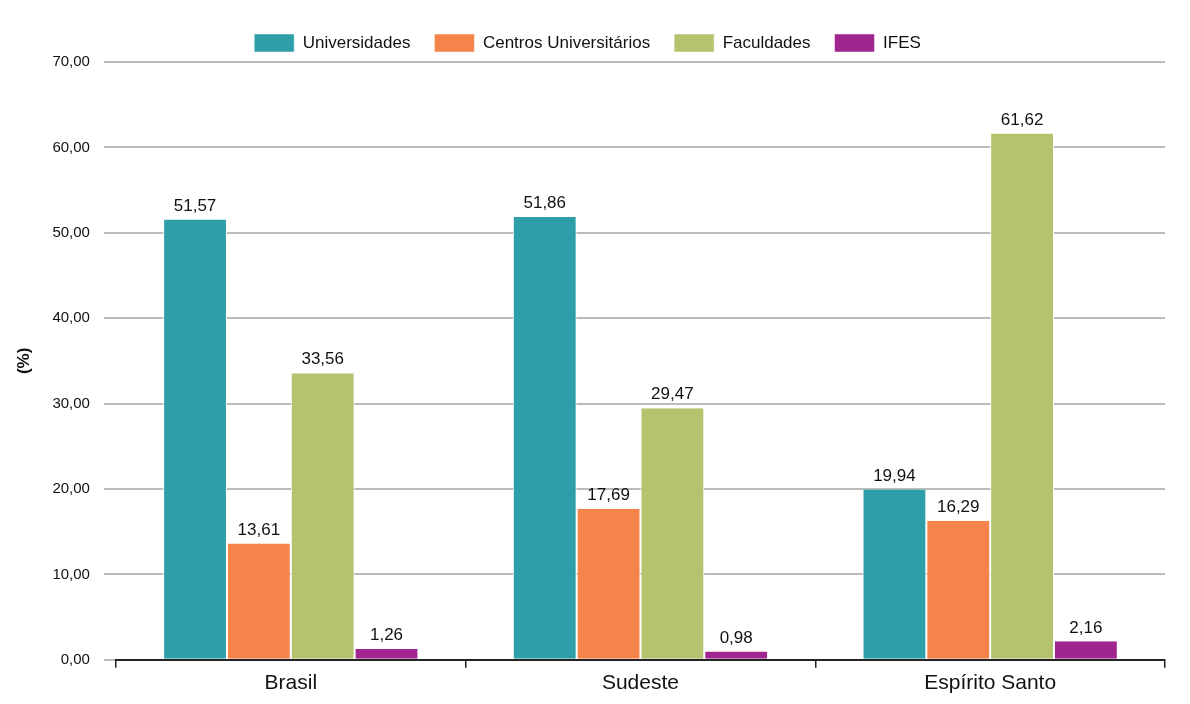  What do you see at coordinates (990, 682) in the screenshot?
I see `x-tick-label: Espírito Santo` at bounding box center [990, 682].